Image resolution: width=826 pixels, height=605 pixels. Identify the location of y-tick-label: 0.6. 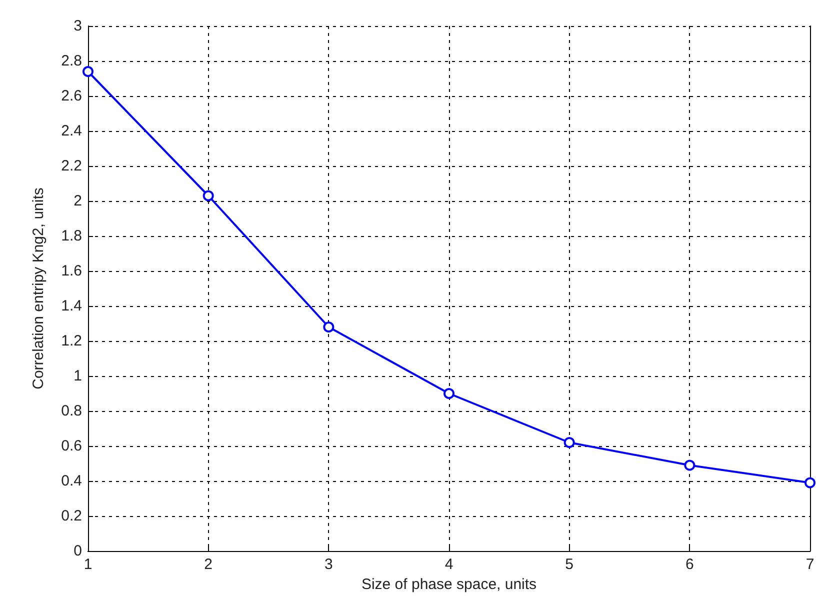
(71, 446).